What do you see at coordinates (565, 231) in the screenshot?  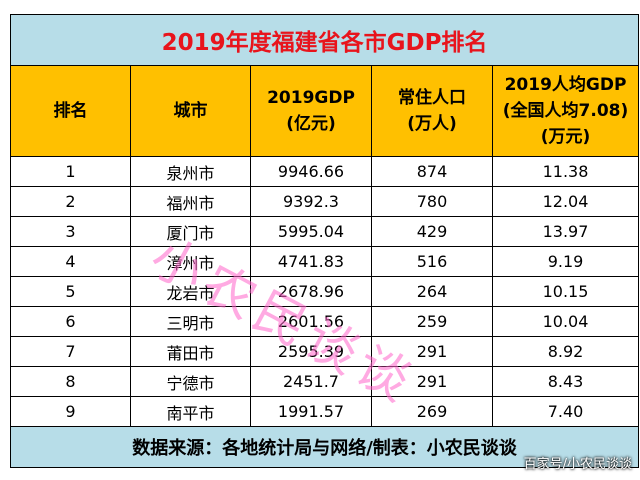 I see `cell-per-capita: 13.97` at bounding box center [565, 231].